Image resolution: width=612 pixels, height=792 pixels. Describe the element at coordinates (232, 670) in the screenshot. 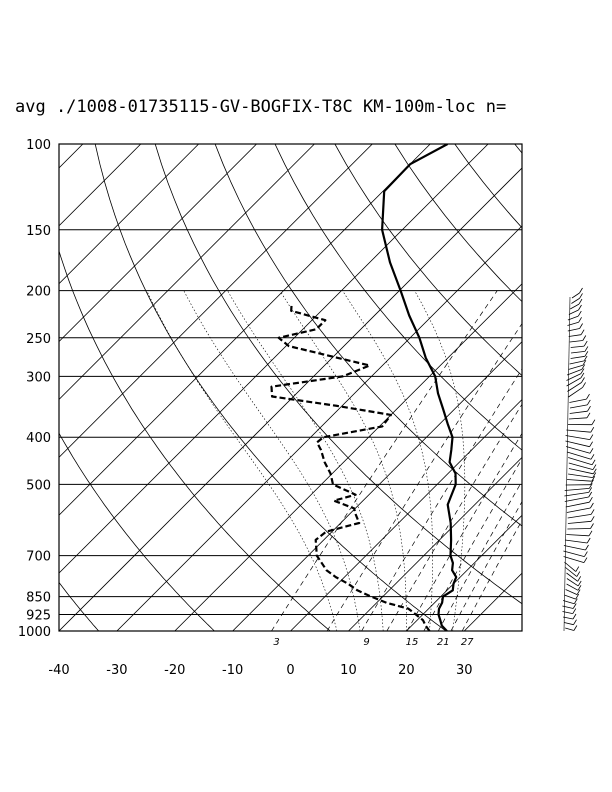

I see `temperature-tick-label: -10` at that location.